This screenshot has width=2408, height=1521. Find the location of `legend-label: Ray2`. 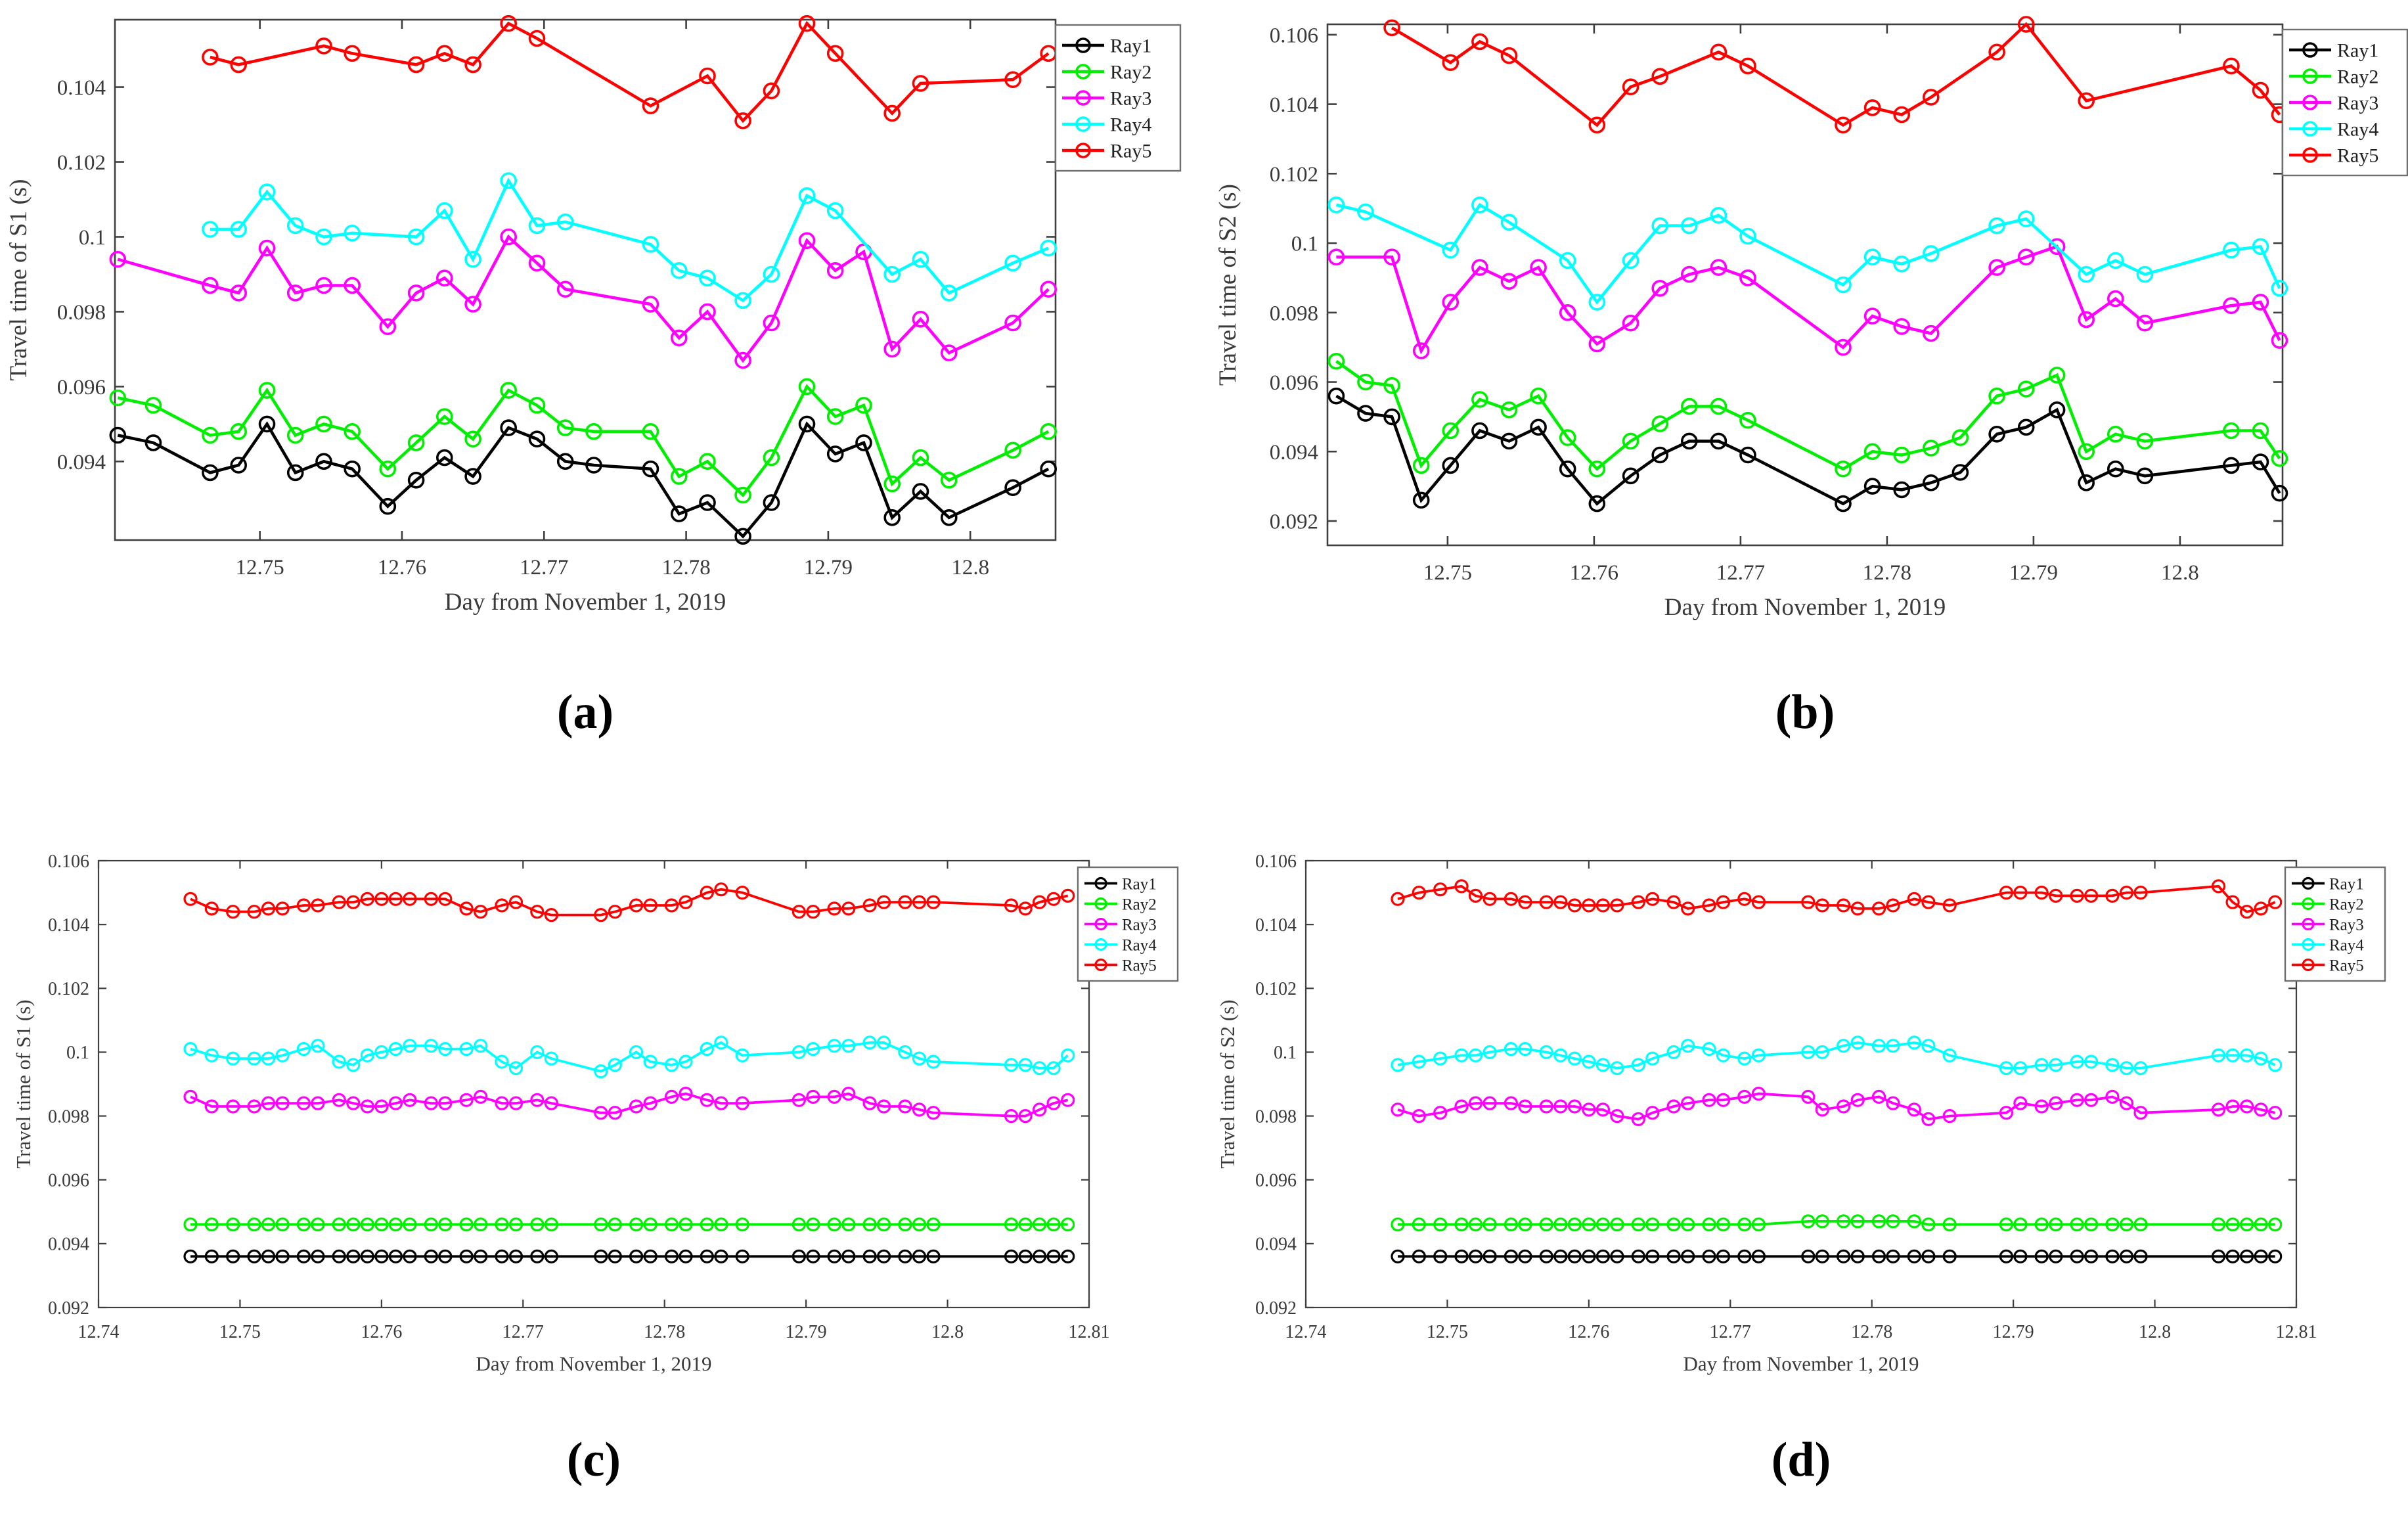

legend-label: Ray2 is located at coordinates (1139, 904).